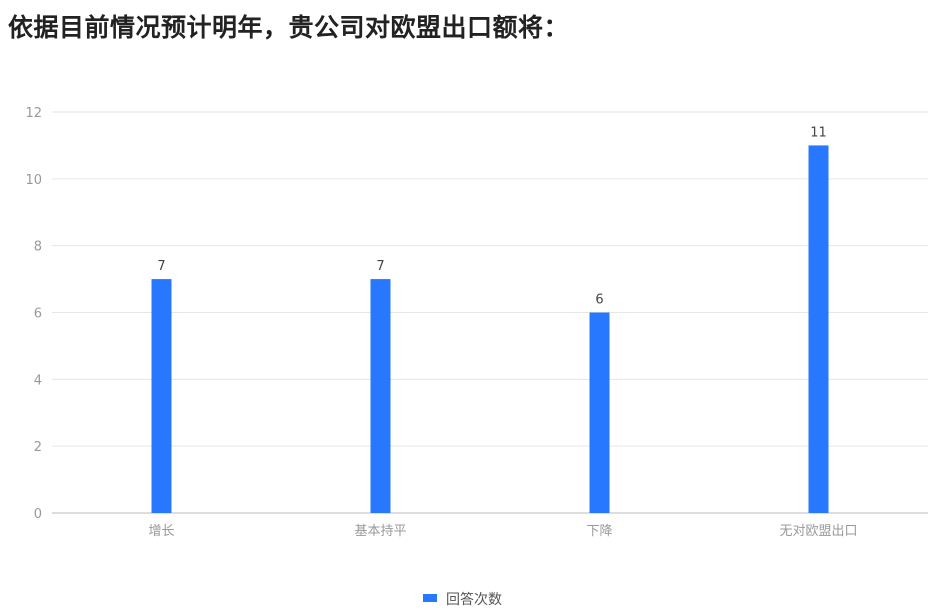  What do you see at coordinates (430, 598) in the screenshot?
I see `legend-swatch` at bounding box center [430, 598].